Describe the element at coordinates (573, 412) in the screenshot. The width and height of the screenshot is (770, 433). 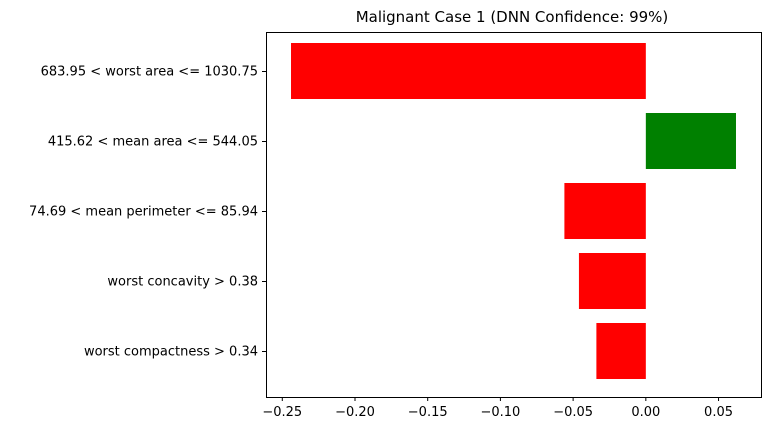
I see `x-tick-label: −0.05` at that location.